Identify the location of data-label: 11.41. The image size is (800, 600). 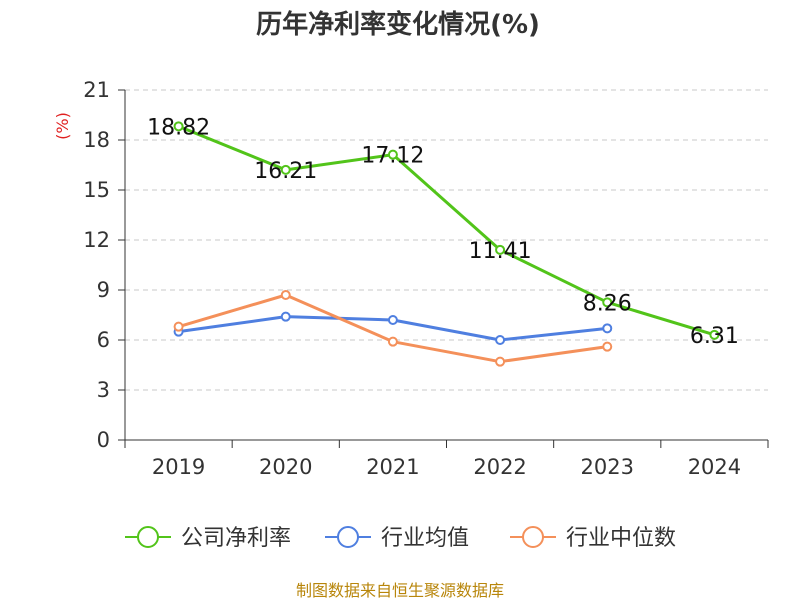
(500, 251).